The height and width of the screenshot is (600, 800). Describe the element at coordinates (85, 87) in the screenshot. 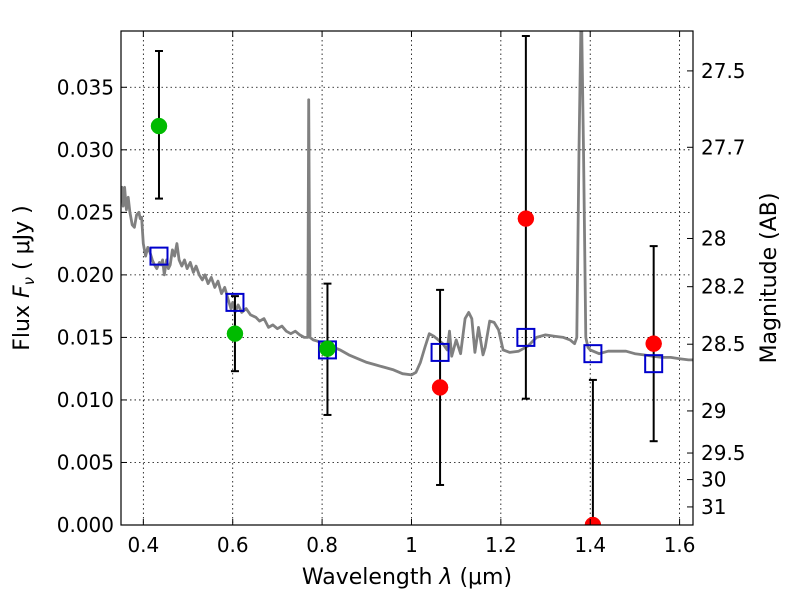

I see `y-tick-label: 0.035` at that location.